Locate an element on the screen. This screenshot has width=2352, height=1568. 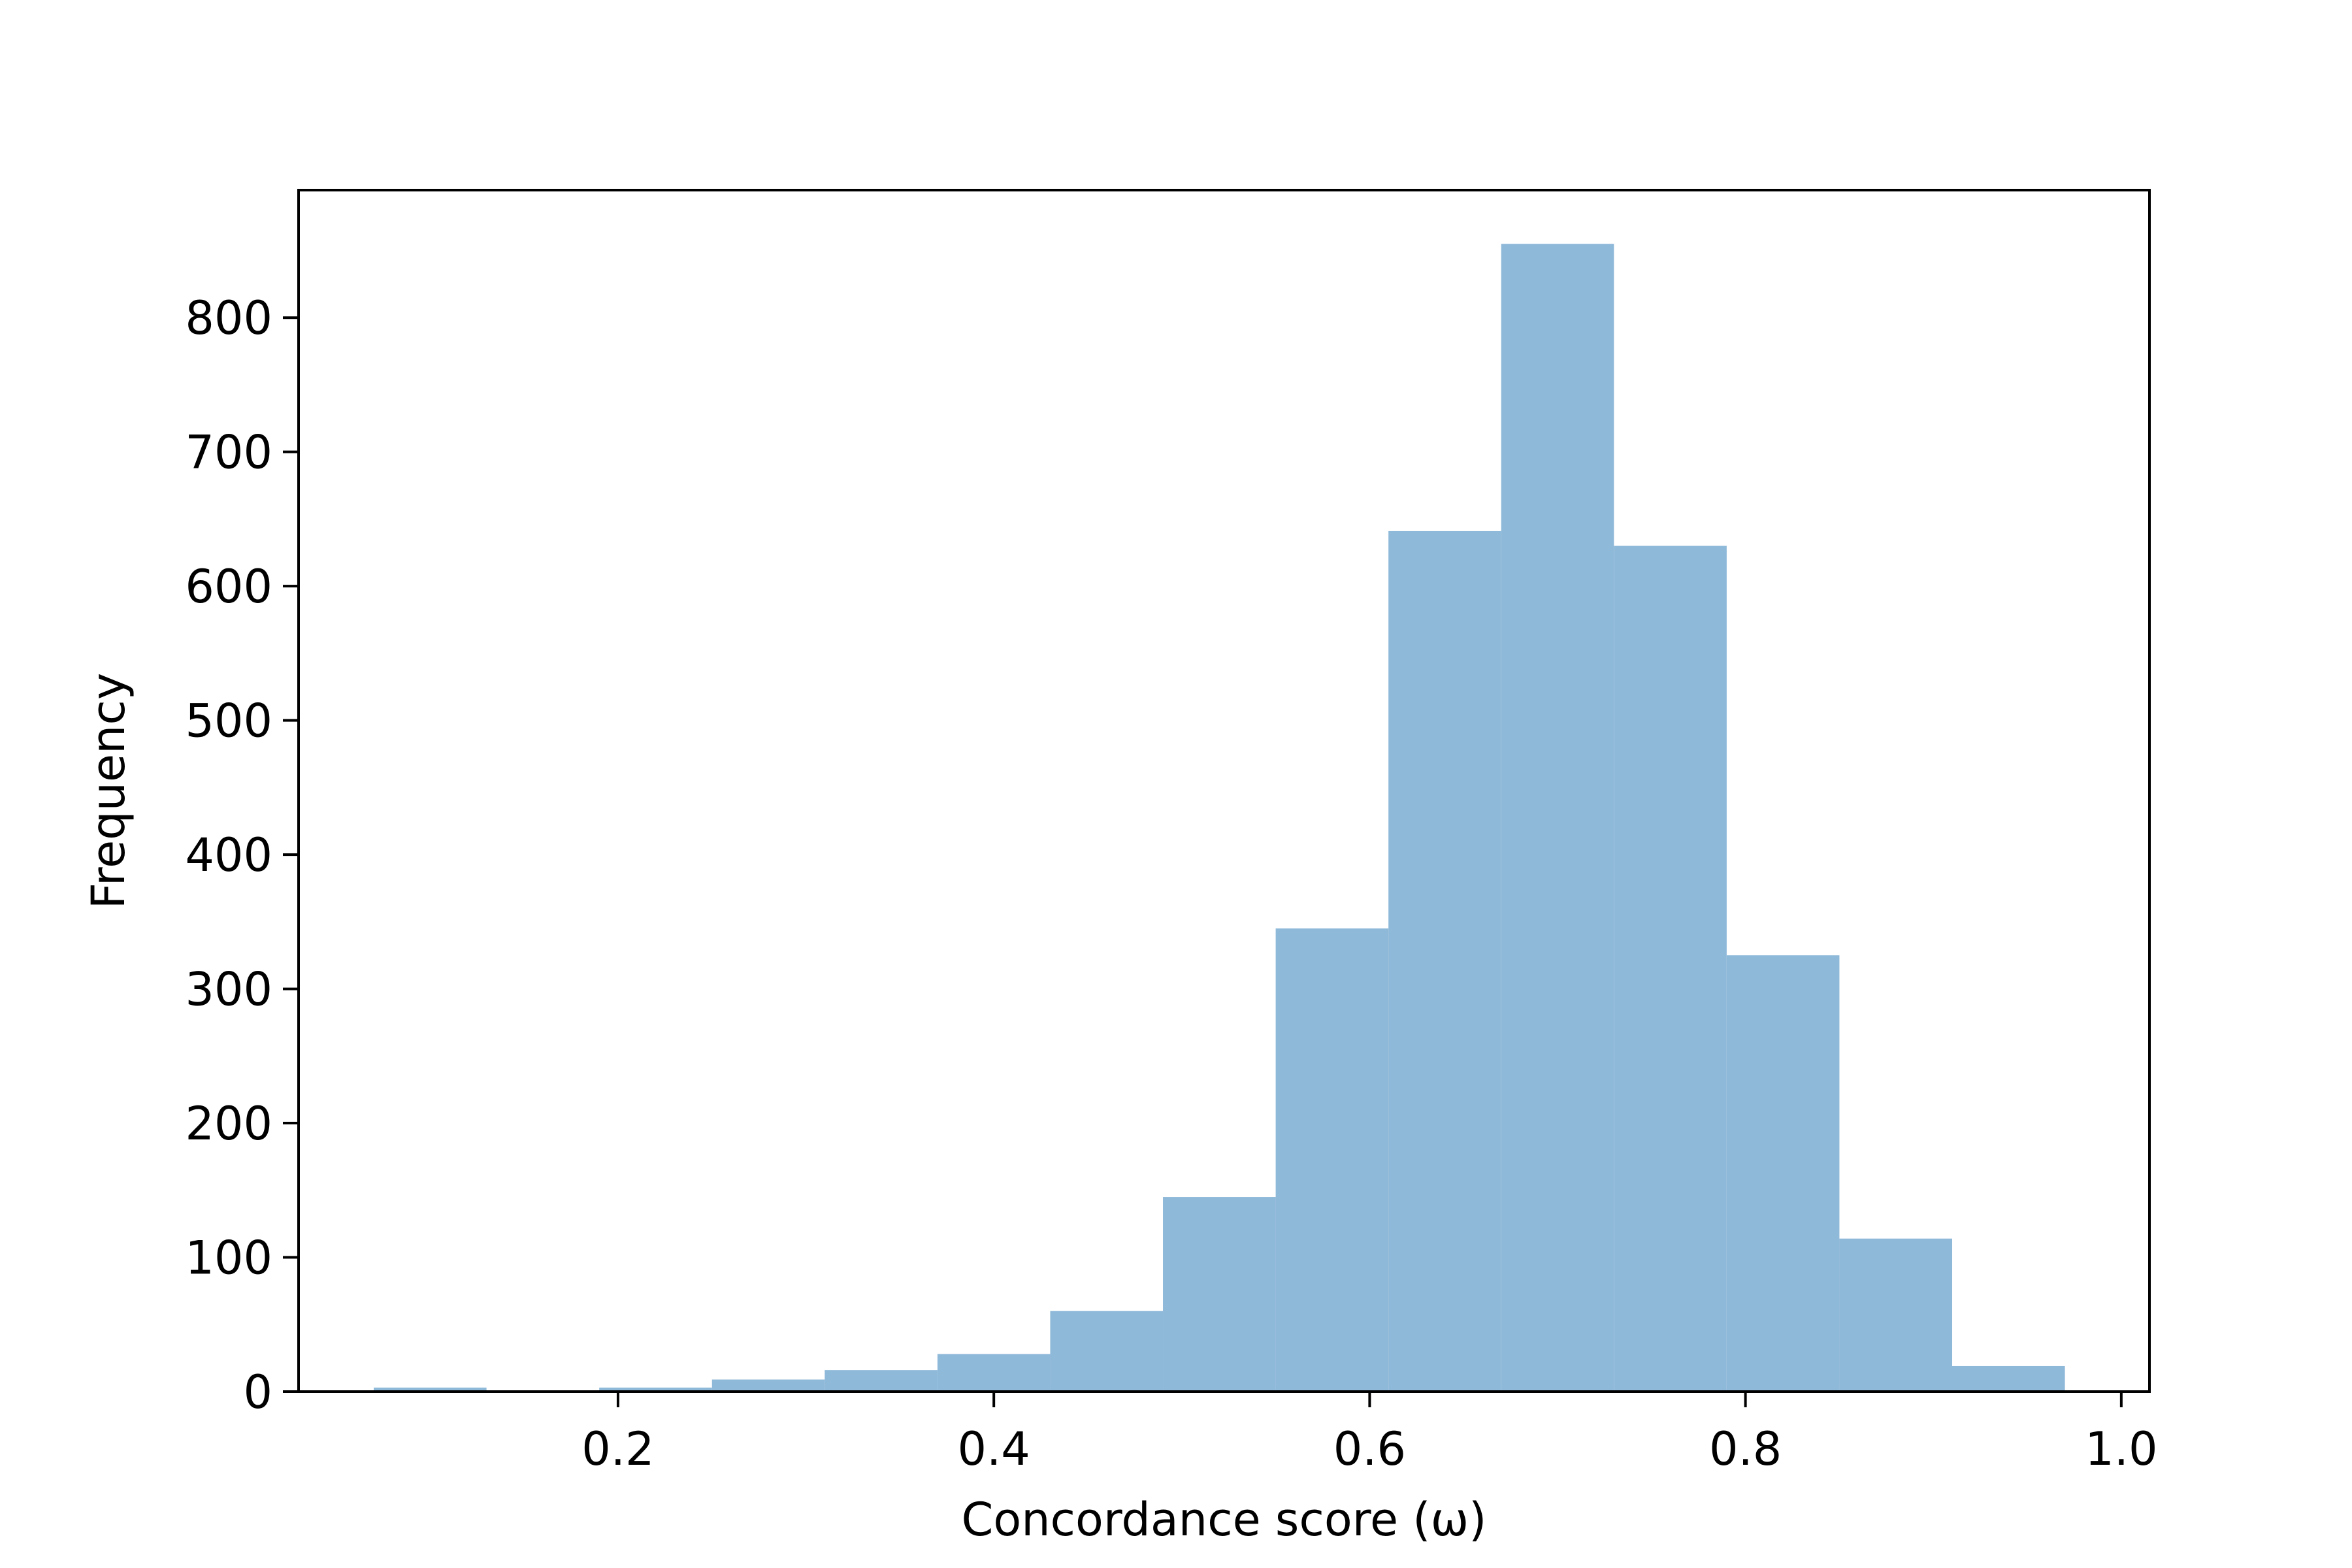
y-tick-label-8: 800 is located at coordinates (228, 318).